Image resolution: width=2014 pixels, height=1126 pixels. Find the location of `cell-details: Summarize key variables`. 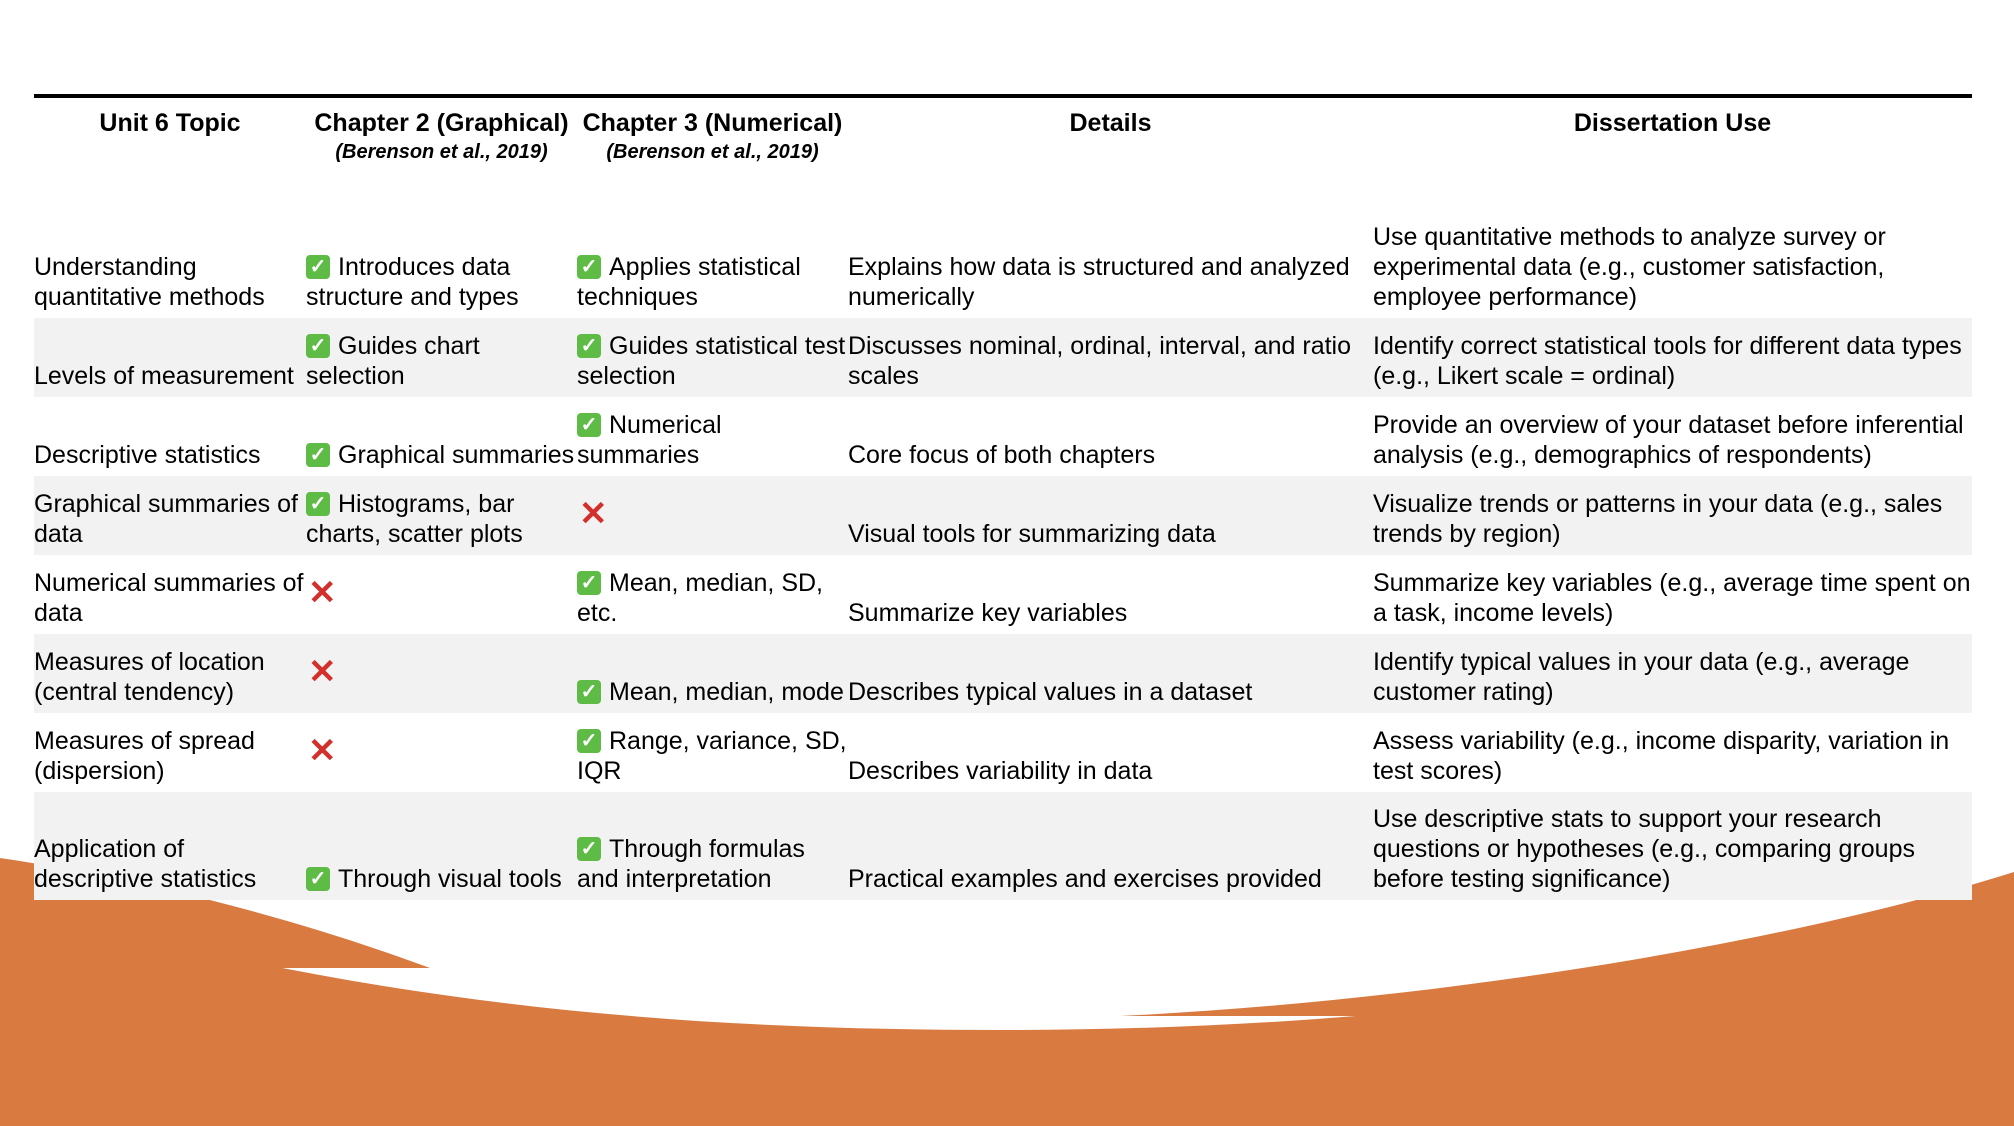

cell-details: Summarize key variables is located at coordinates (988, 613).